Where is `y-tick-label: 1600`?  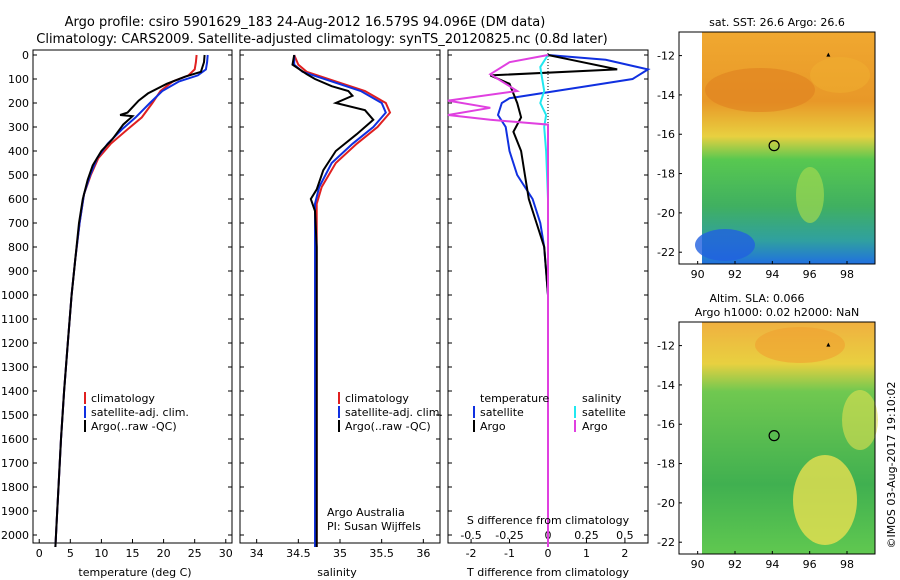 y-tick-label: 1600 is located at coordinates (15, 439).